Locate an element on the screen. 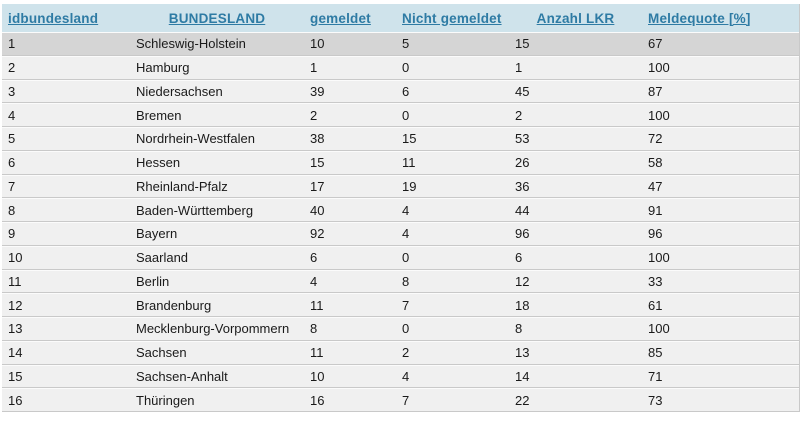 This screenshot has height=445, width=805. table-cell: Sachsen-Anhalt is located at coordinates (217, 376).